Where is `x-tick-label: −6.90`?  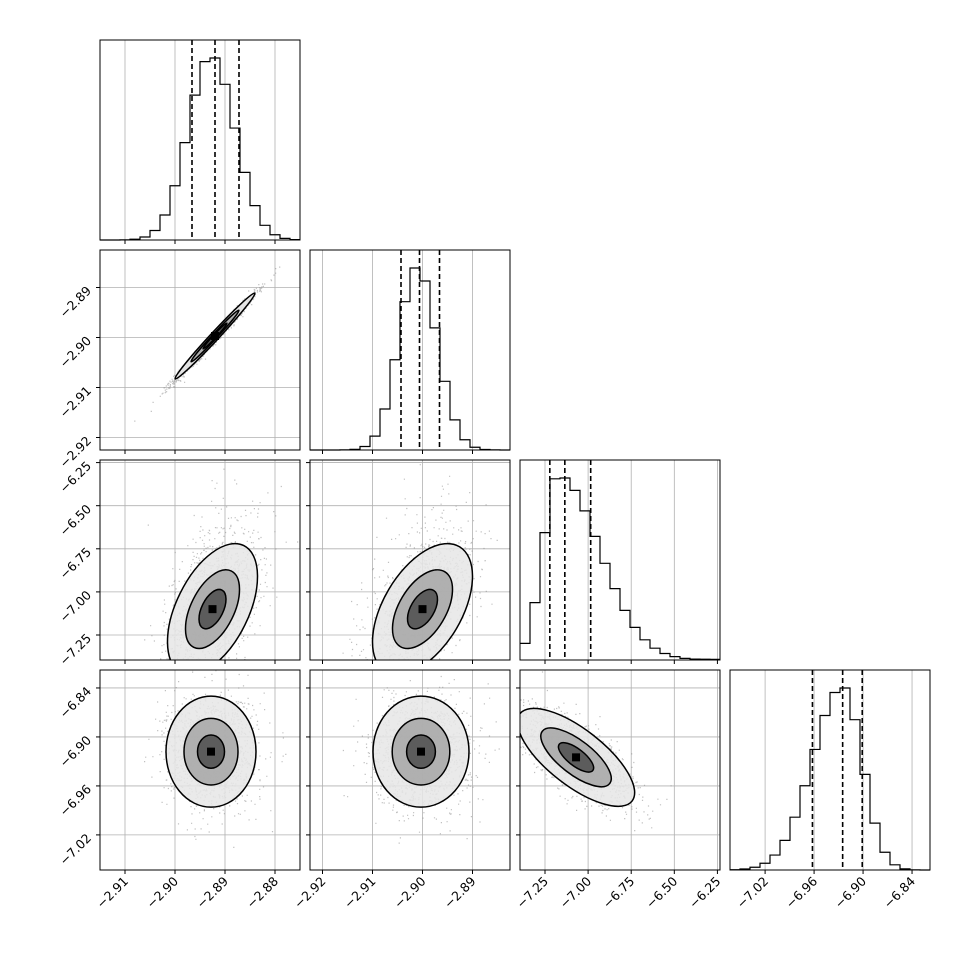
x-tick-label: −6.90 is located at coordinates (850, 892).